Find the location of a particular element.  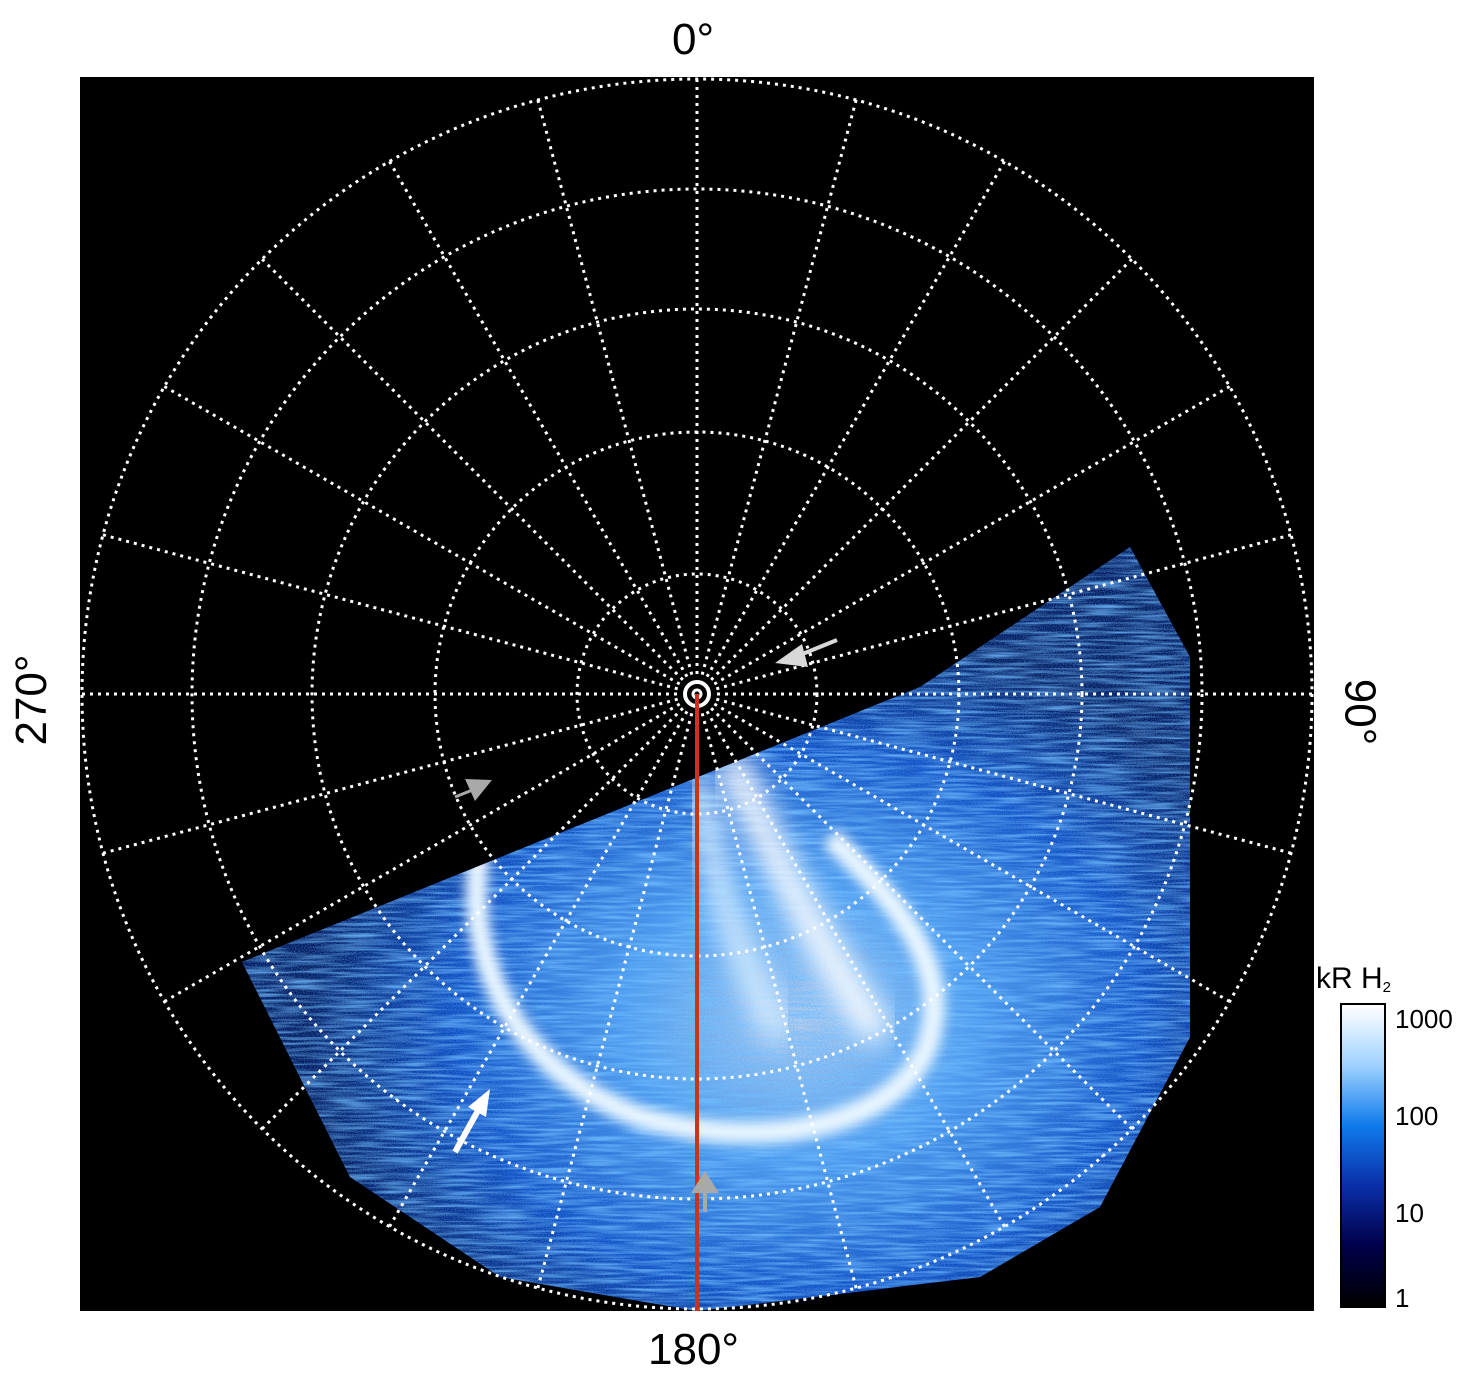

colorbar-title: kR H2 is located at coordinates (1353, 979).